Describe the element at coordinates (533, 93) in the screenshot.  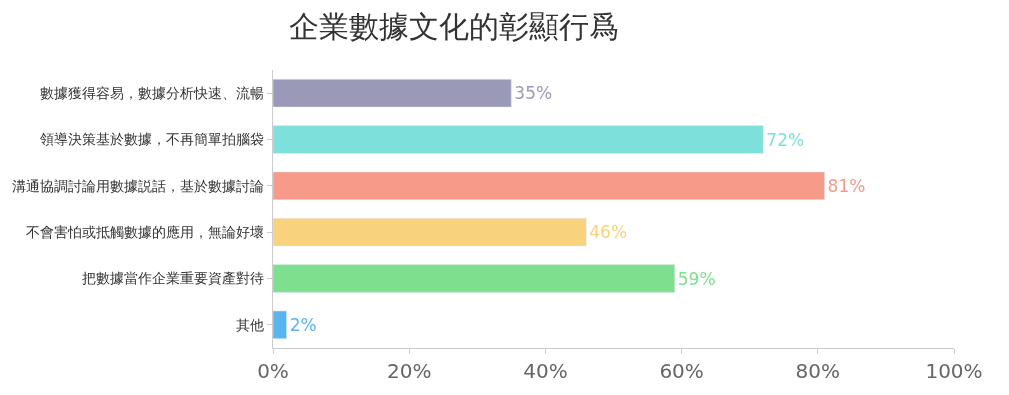
I see `data-label: 35%` at that location.